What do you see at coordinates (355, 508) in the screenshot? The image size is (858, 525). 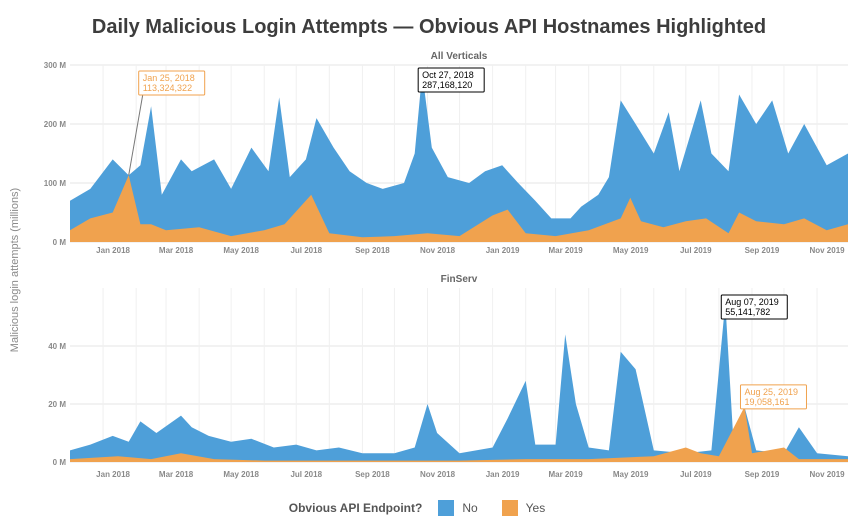 I see `legend-title: Obvious API Endpoint?` at bounding box center [355, 508].